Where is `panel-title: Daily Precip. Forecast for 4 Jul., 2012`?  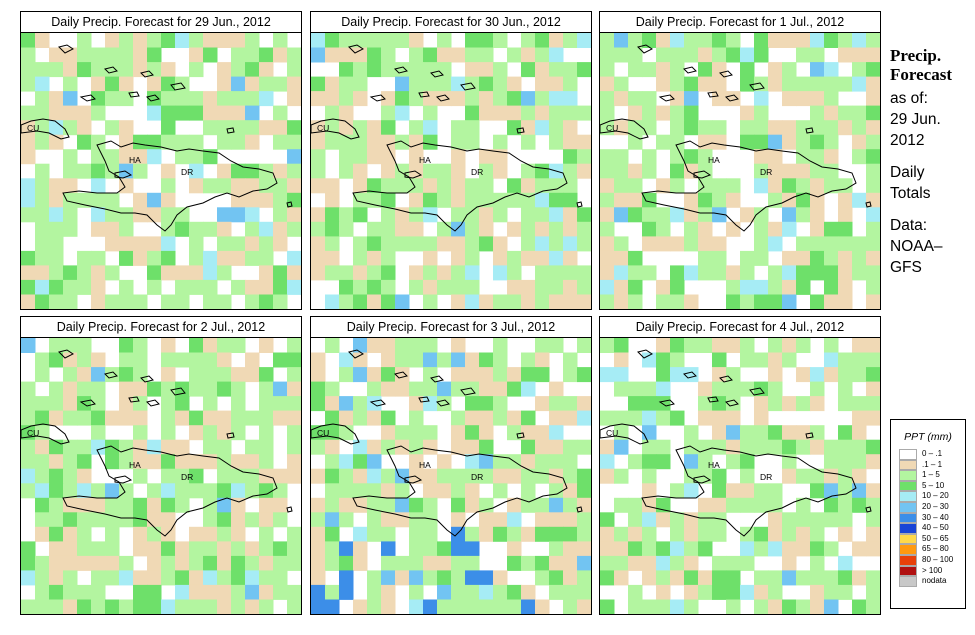 panel-title: Daily Precip. Forecast for 4 Jul., 2012 is located at coordinates (740, 327).